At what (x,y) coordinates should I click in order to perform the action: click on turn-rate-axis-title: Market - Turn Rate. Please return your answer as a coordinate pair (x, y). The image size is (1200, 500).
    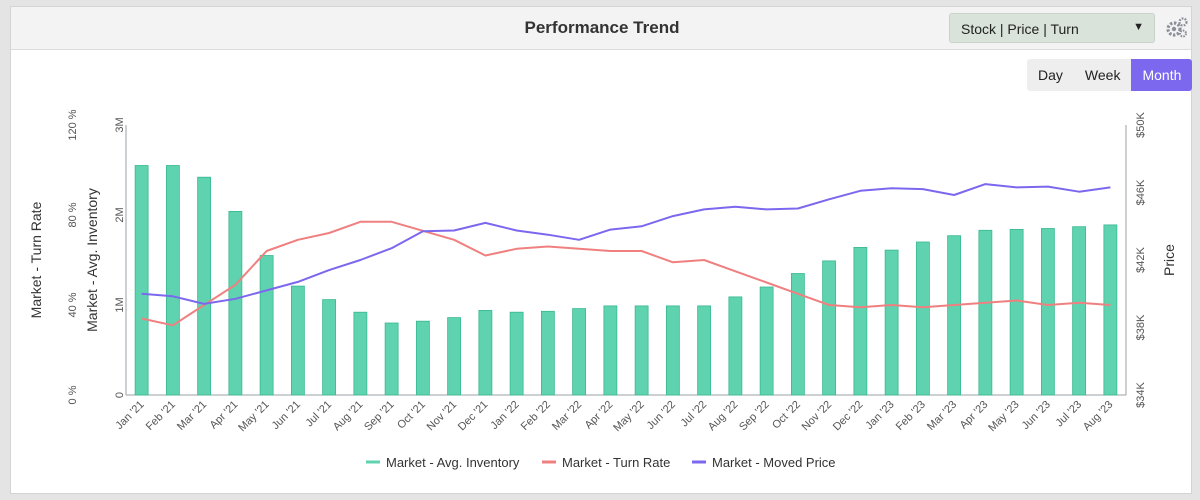
    Looking at the image, I should click on (36, 259).